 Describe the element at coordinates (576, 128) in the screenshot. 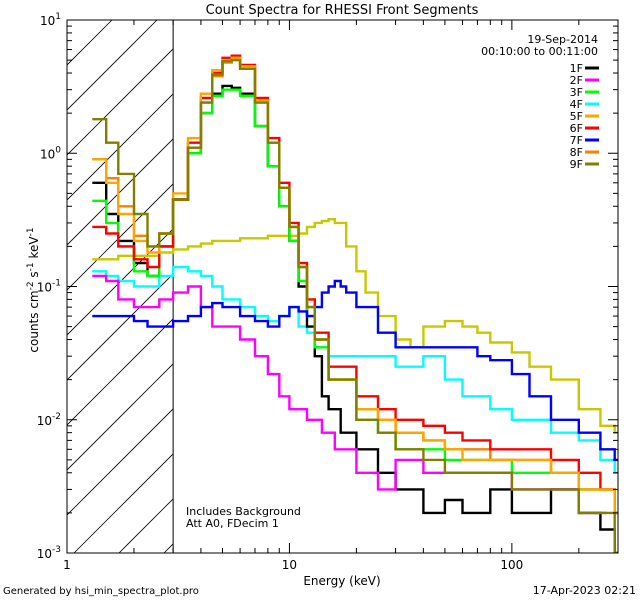

I see `legend-label-6f: 6F` at that location.